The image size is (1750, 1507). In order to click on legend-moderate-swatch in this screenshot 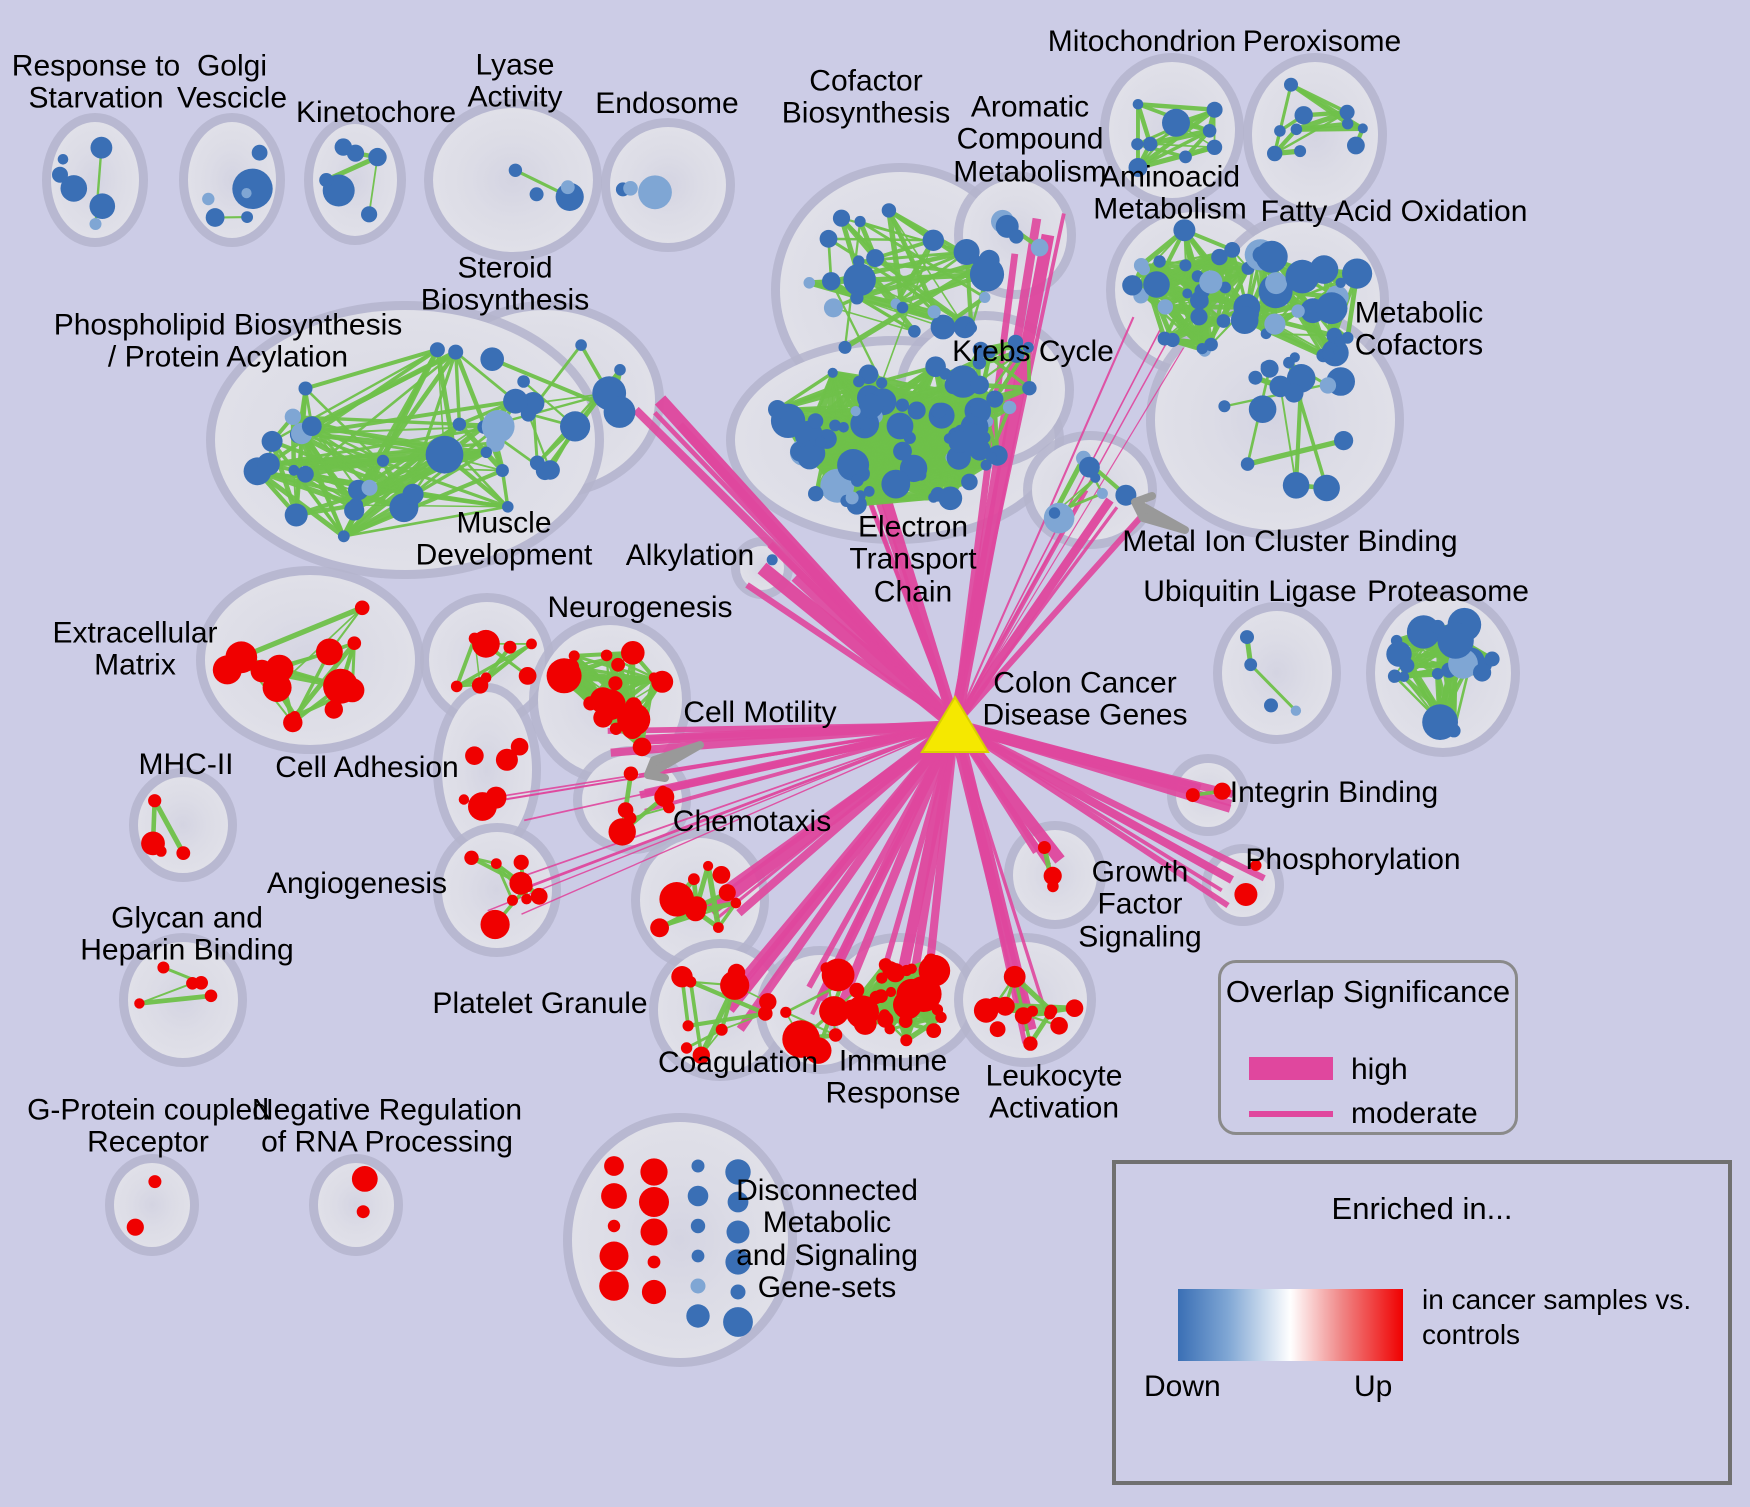, I will do `click(1291, 1114)`.